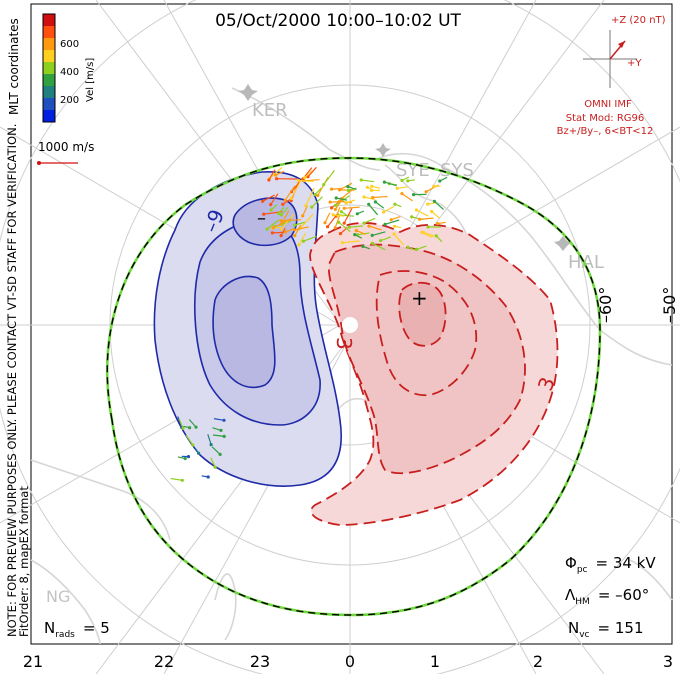 This screenshot has height=674, width=680. What do you see at coordinates (69, 68) in the screenshot?
I see `velocity-colorbar: 600 400 200 Vel [m/s]` at bounding box center [69, 68].